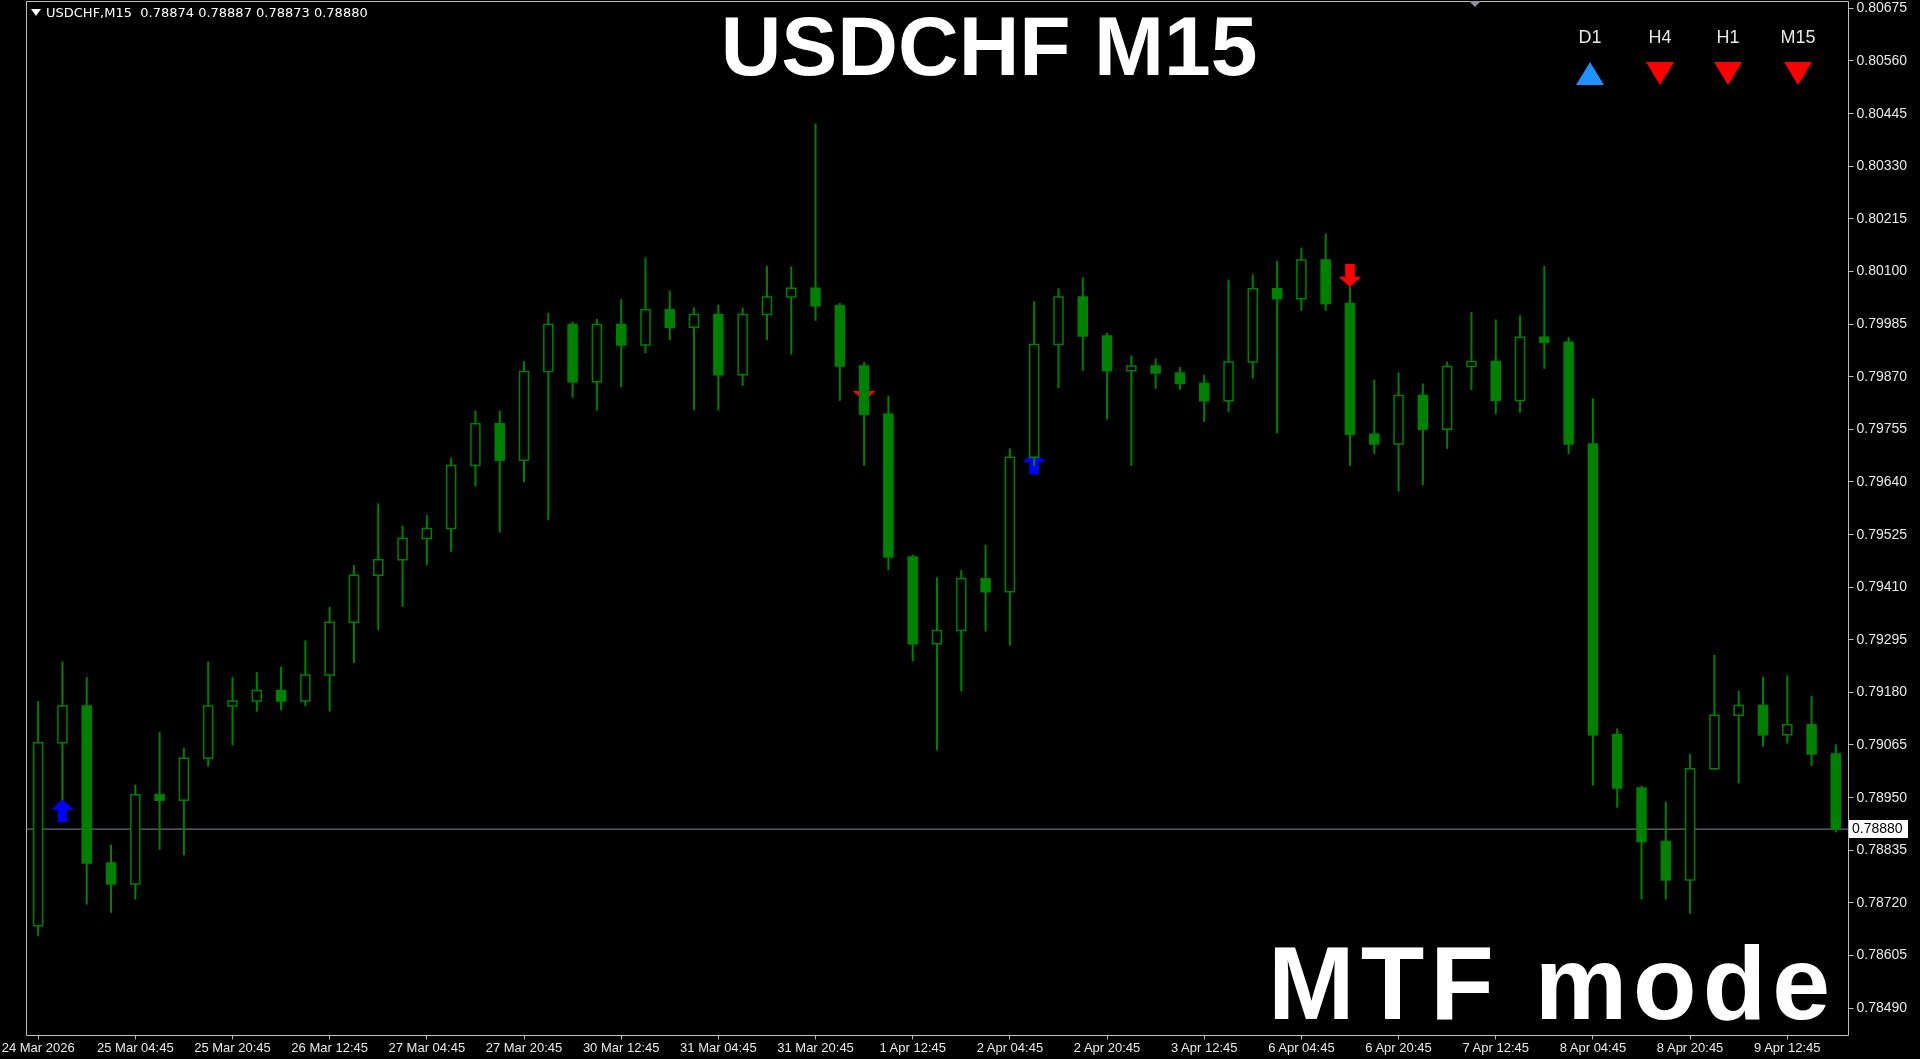 The image size is (1920, 1059). Describe the element at coordinates (1882, 270) in the screenshot. I see `y-tick-label: 0.80100` at that location.